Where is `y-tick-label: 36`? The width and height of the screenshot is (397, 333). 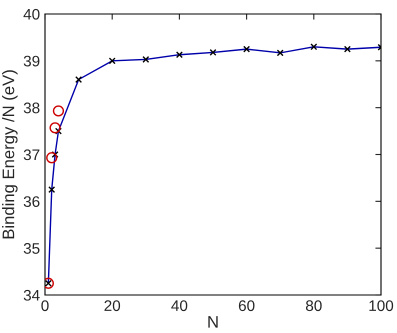 y-tick-label: 36 is located at coordinates (32, 202).